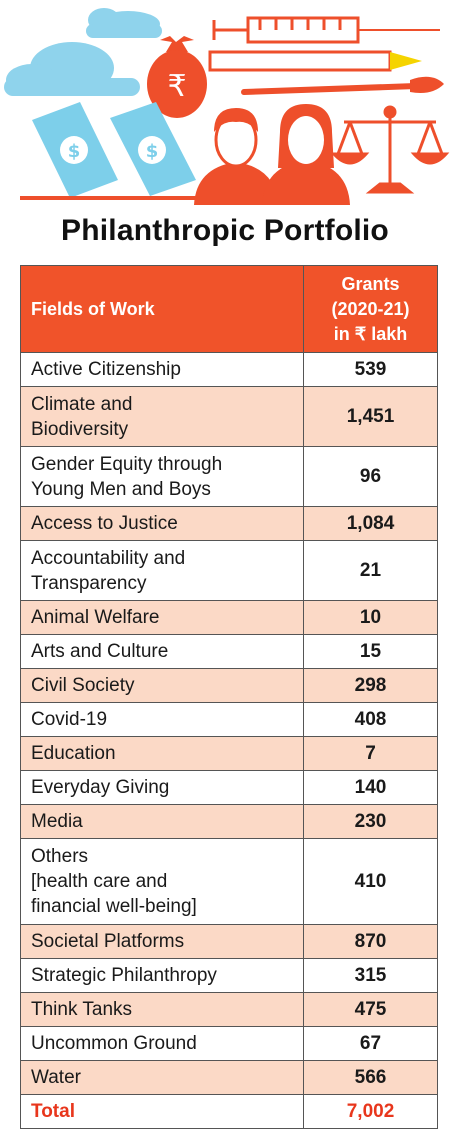  What do you see at coordinates (370, 787) in the screenshot?
I see `grant-value-cell: 140` at bounding box center [370, 787].